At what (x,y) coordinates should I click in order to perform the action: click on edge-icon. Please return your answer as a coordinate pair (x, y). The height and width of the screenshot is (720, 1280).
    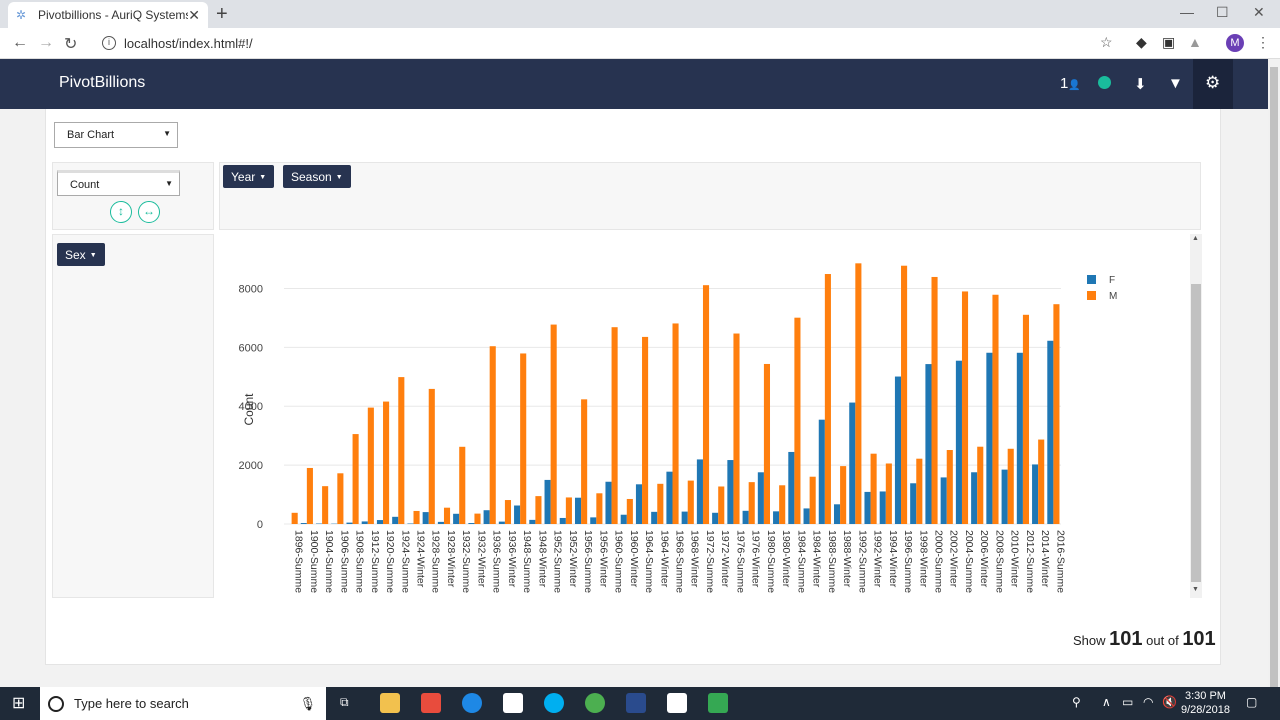
    Looking at the image, I should click on (472, 703).